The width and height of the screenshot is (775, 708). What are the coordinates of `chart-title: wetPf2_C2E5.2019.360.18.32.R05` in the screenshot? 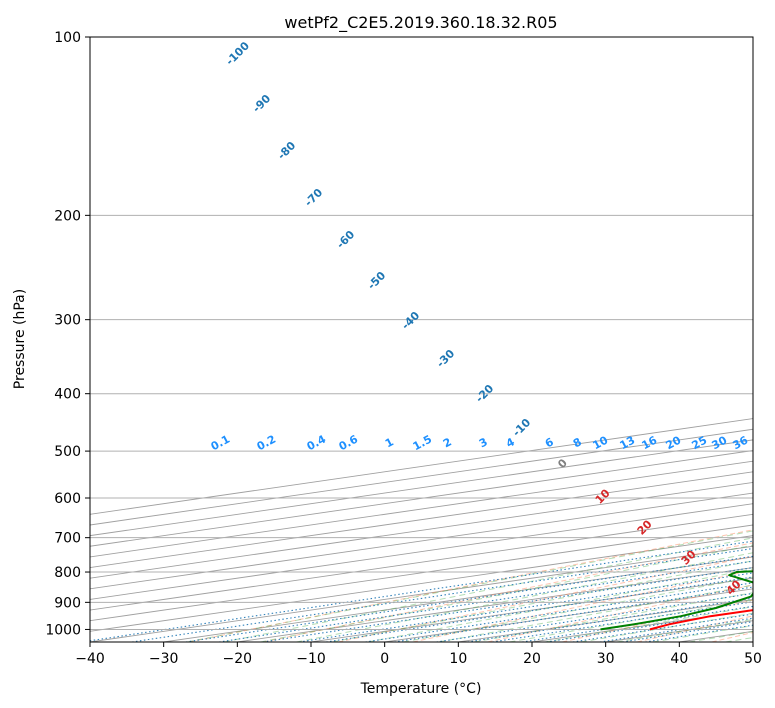 It's located at (420, 23).